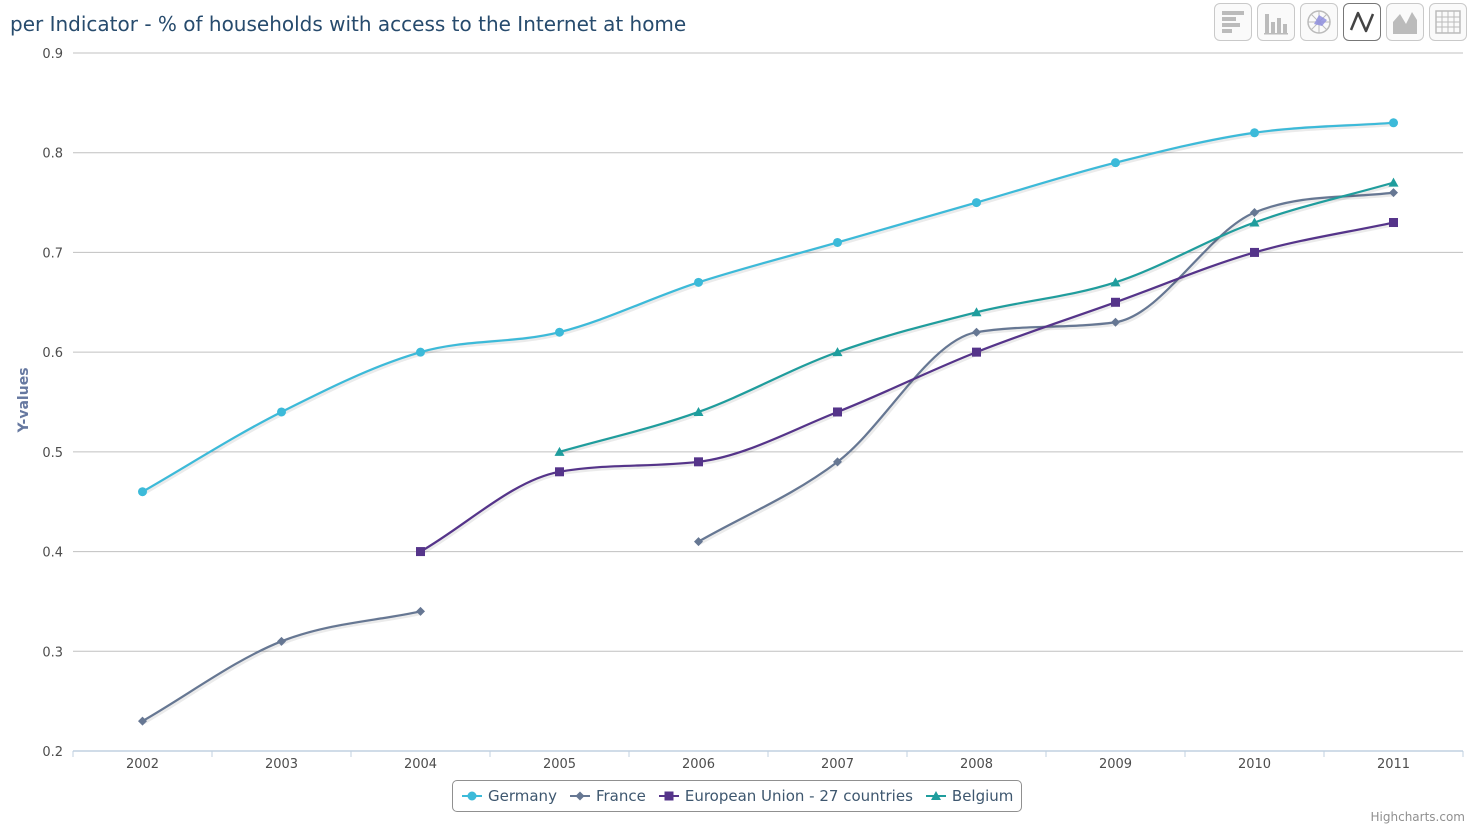 This screenshot has width=1471, height=829. Describe the element at coordinates (1233, 22) in the screenshot. I see `horizontal-bar-chart-button` at that location.